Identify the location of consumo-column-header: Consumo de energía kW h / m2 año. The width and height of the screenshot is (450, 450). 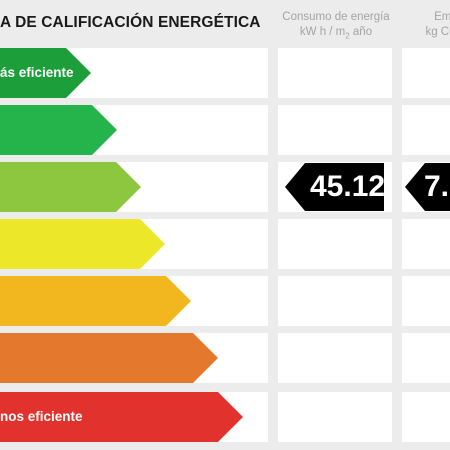
(336, 26).